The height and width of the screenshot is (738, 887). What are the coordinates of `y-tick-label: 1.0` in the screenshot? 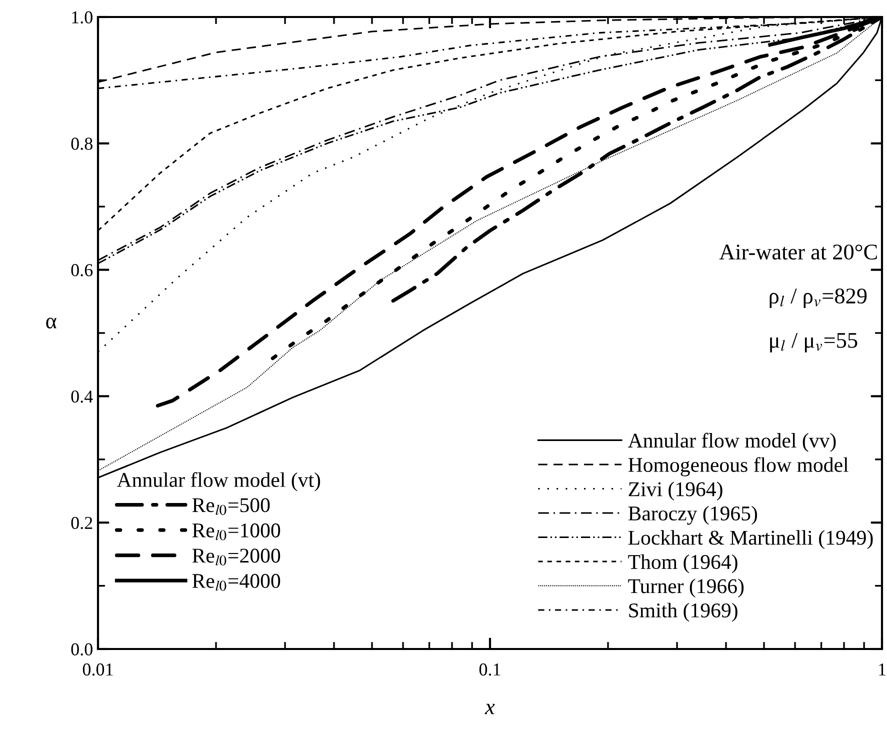 It's located at (82, 17).